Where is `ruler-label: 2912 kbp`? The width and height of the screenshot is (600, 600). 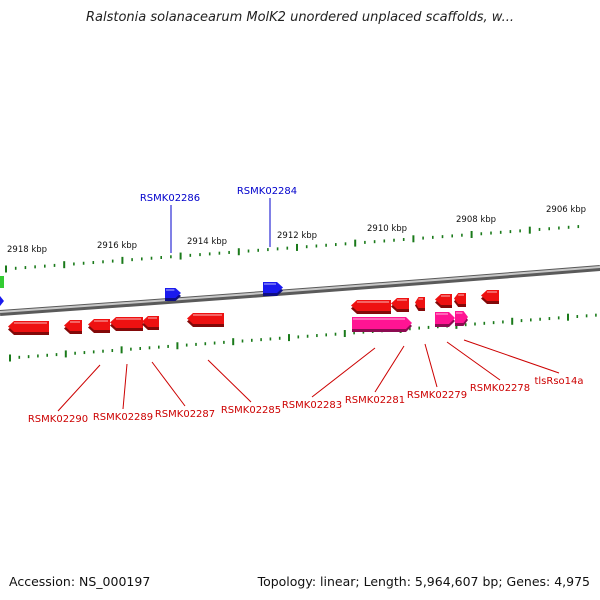
ruler-label: 2912 kbp is located at coordinates (297, 236).